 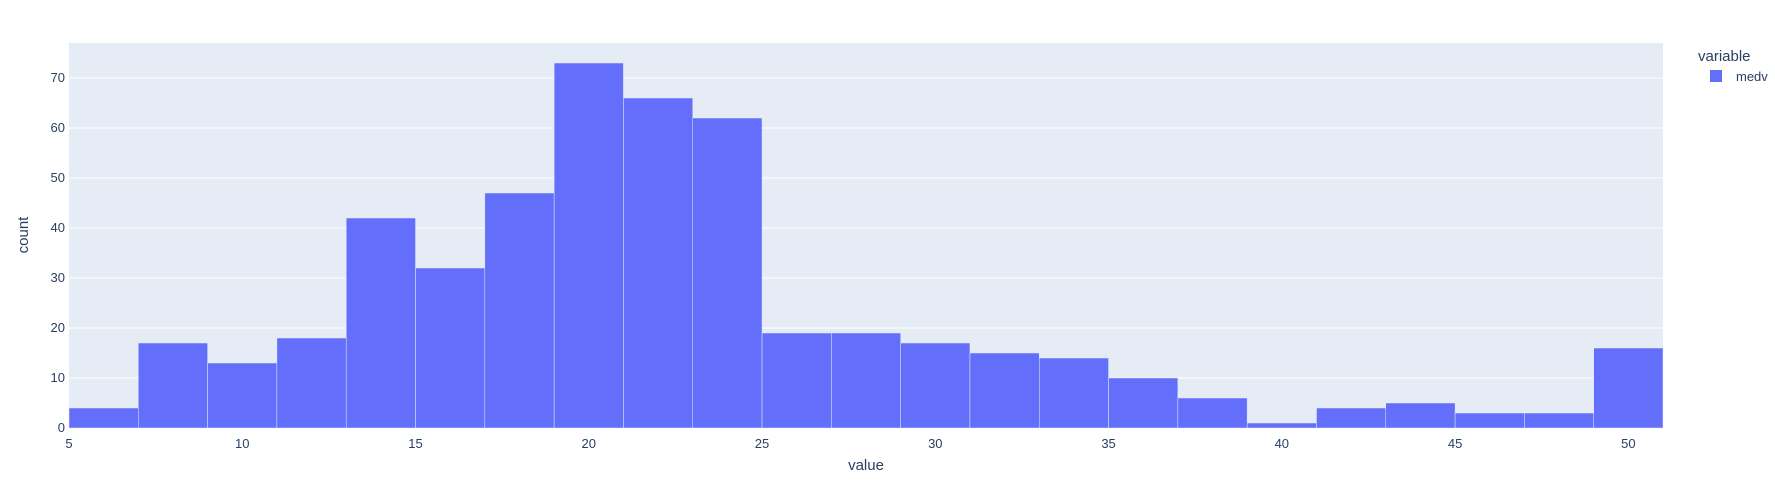 What do you see at coordinates (1724, 56) in the screenshot?
I see `legend-title: variable` at bounding box center [1724, 56].